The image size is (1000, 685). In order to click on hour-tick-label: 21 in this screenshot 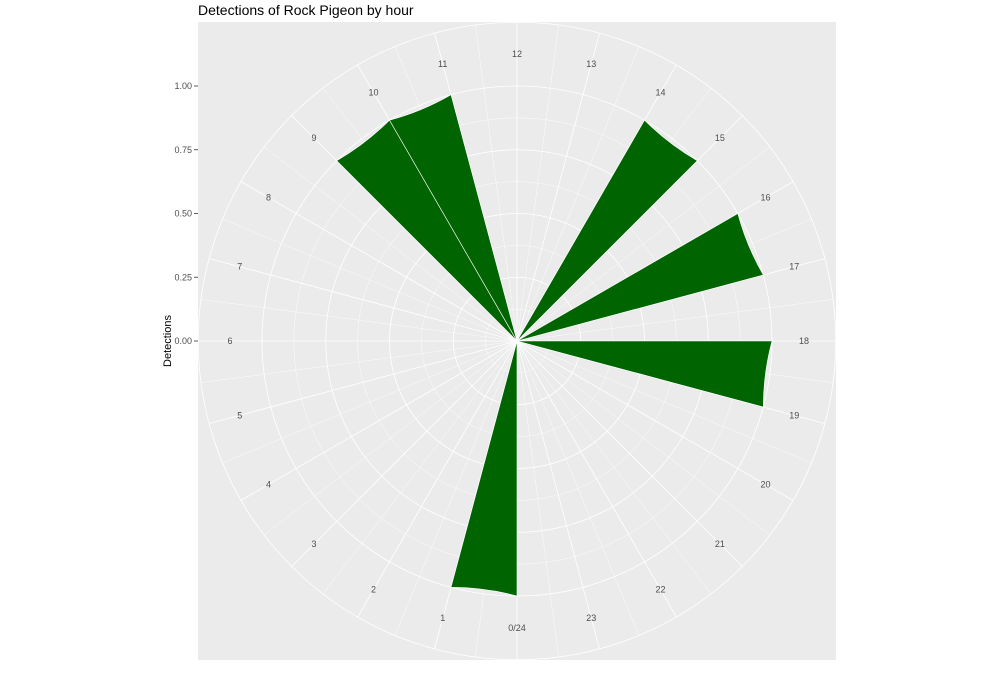, I will do `click(720, 544)`.